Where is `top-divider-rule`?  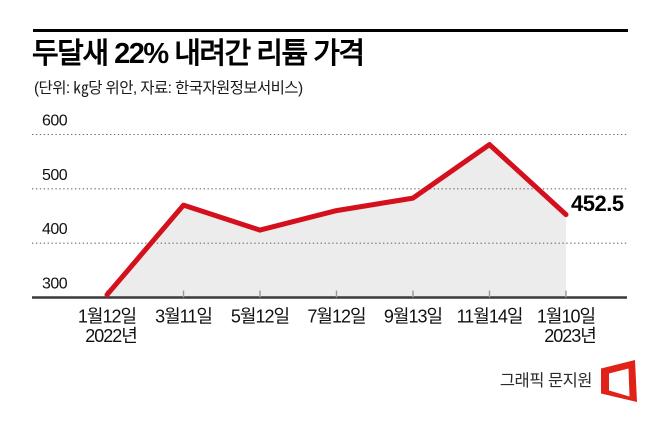 top-divider-rule is located at coordinates (330, 30).